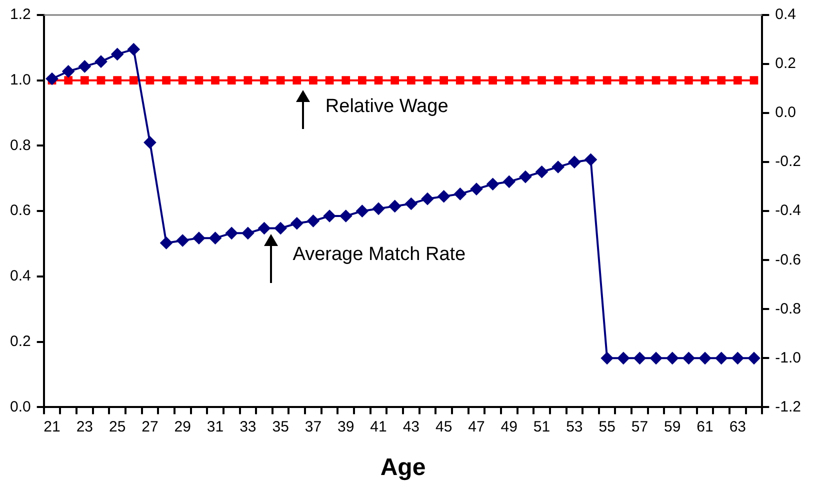  I want to click on x-tick-label: 63, so click(737, 427).